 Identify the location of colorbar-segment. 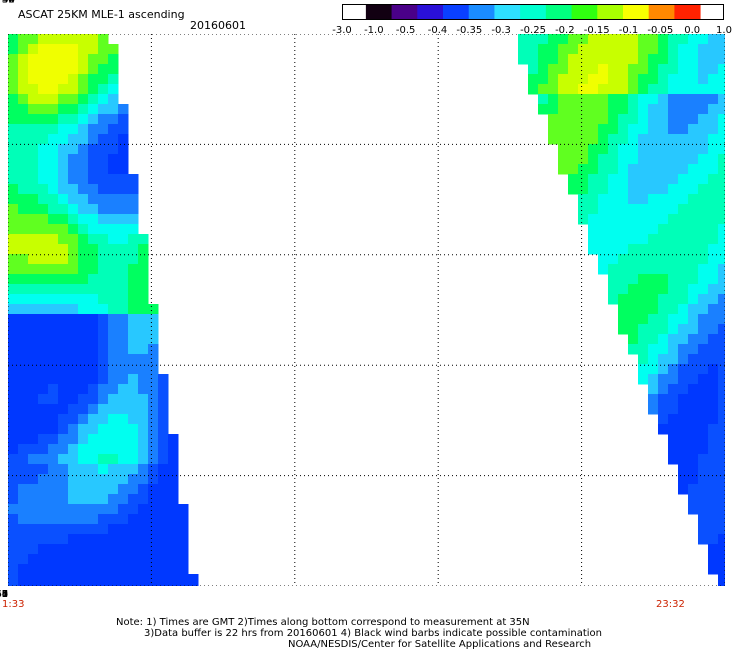
(610, 12).